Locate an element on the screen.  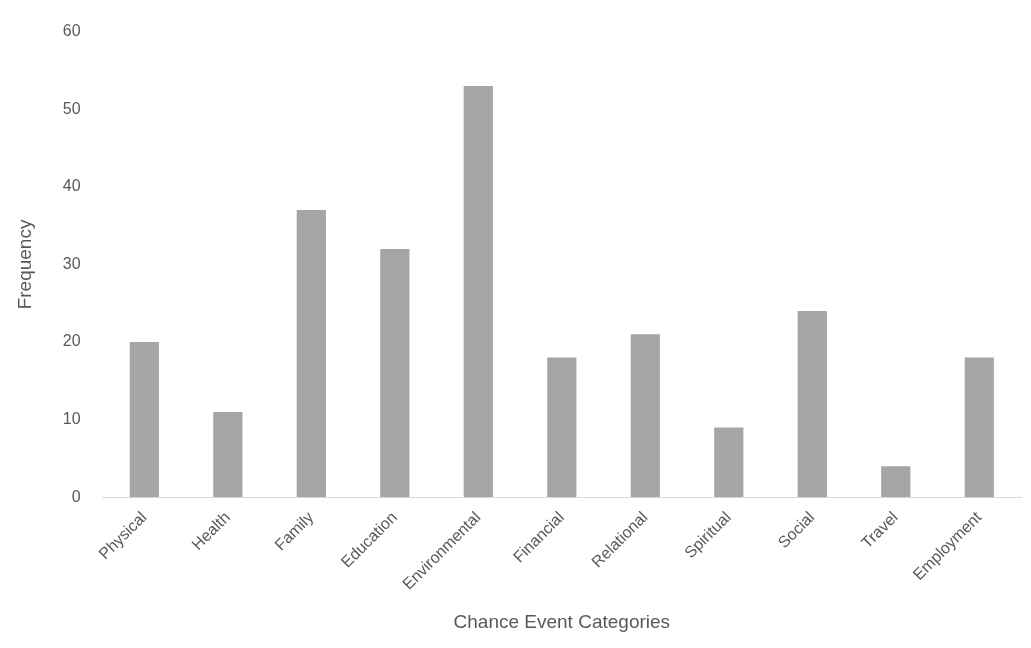
y-tick-label: 10 is located at coordinates (71, 419).